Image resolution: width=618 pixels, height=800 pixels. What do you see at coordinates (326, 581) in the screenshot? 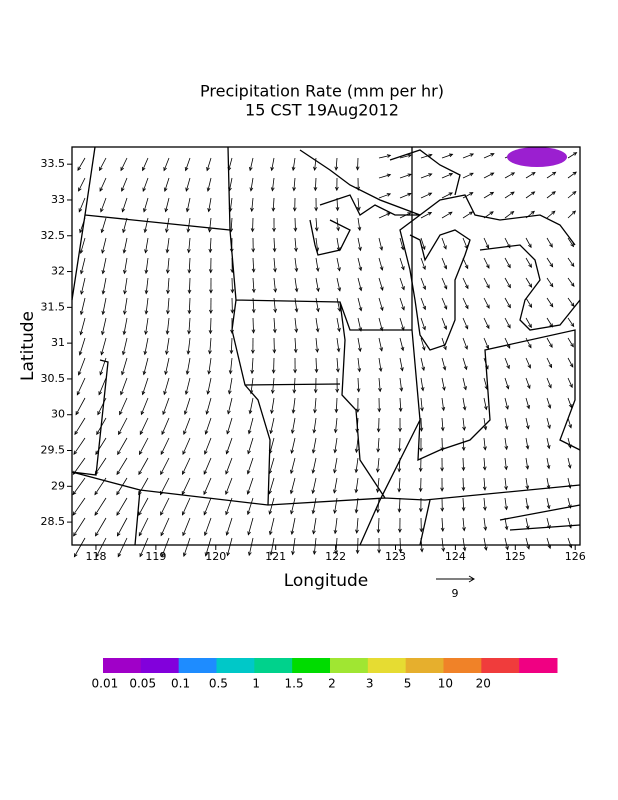
I see `x-axis-label: Longitude` at bounding box center [326, 581].